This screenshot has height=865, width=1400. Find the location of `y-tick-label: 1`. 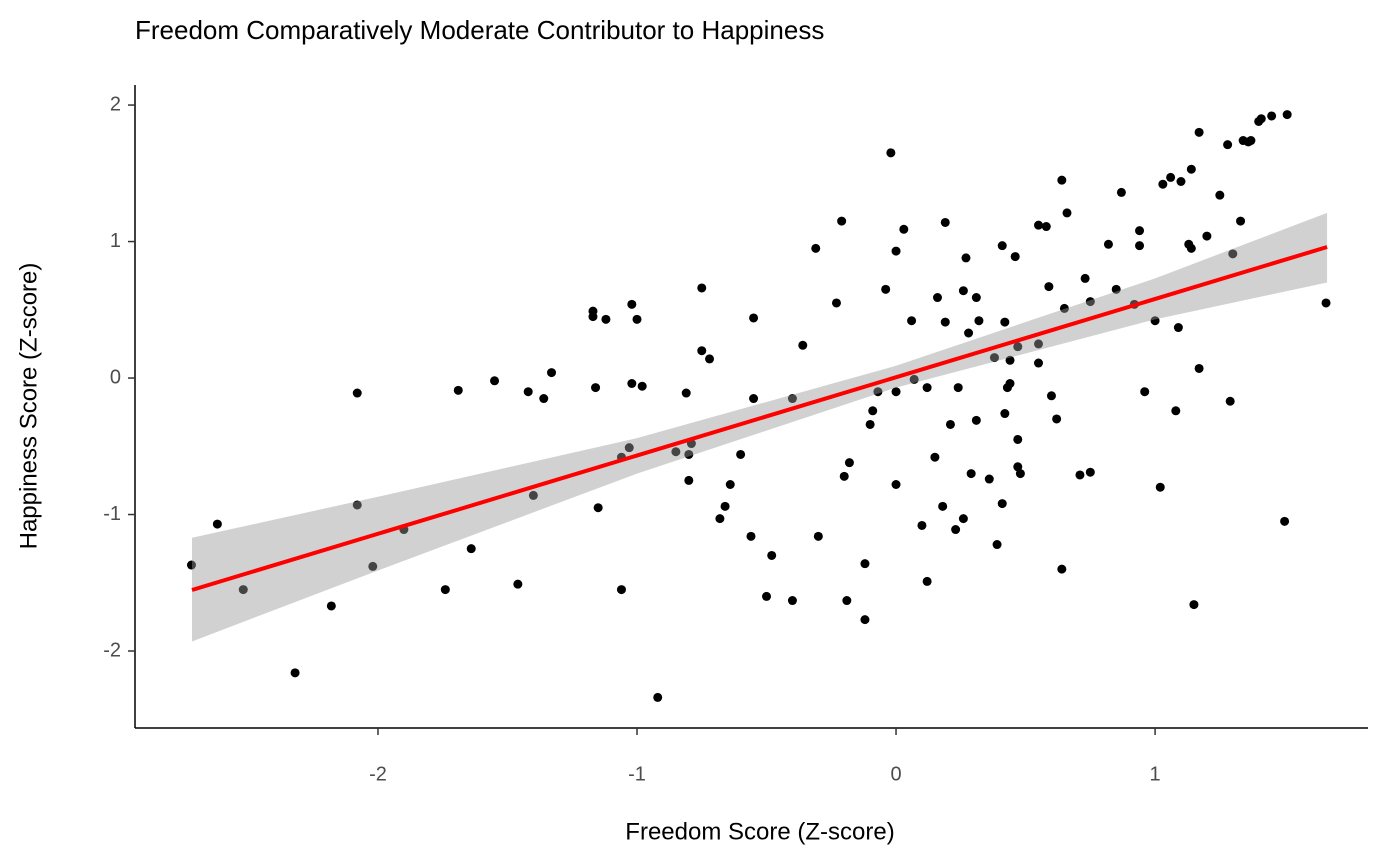

y-tick-label: 1 is located at coordinates (115, 241).